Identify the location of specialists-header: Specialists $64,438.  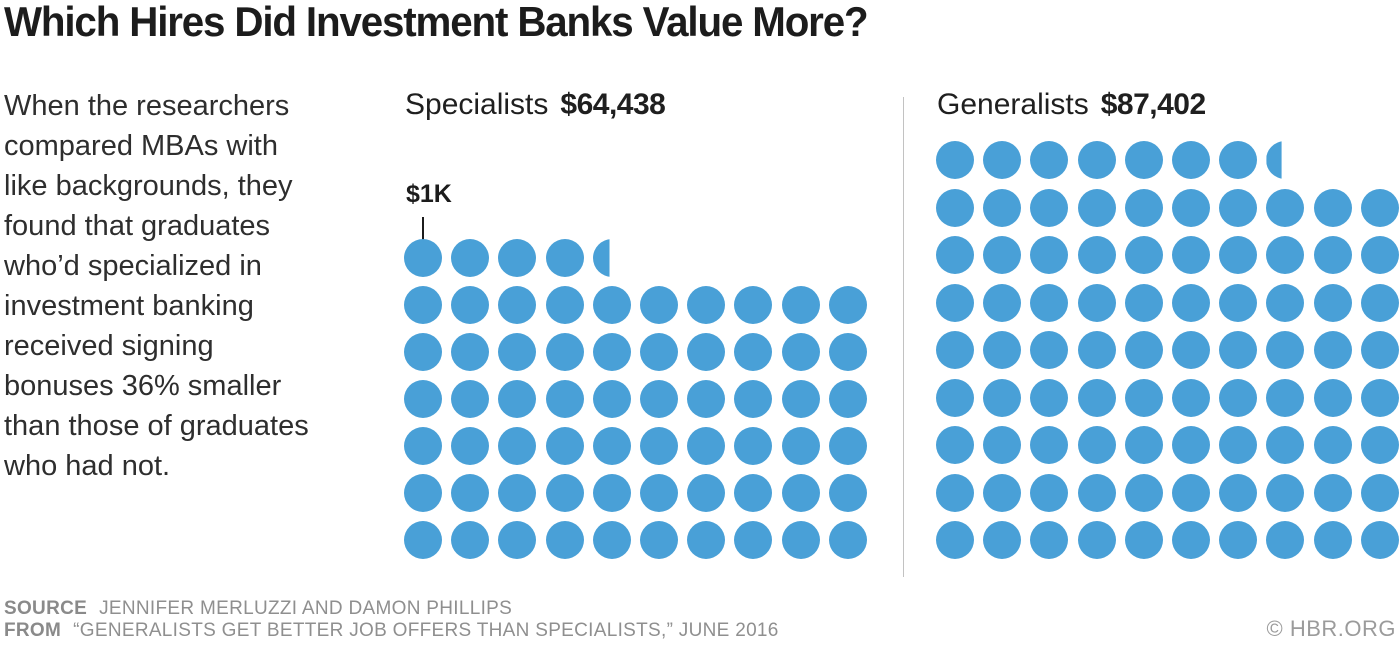
(535, 105).